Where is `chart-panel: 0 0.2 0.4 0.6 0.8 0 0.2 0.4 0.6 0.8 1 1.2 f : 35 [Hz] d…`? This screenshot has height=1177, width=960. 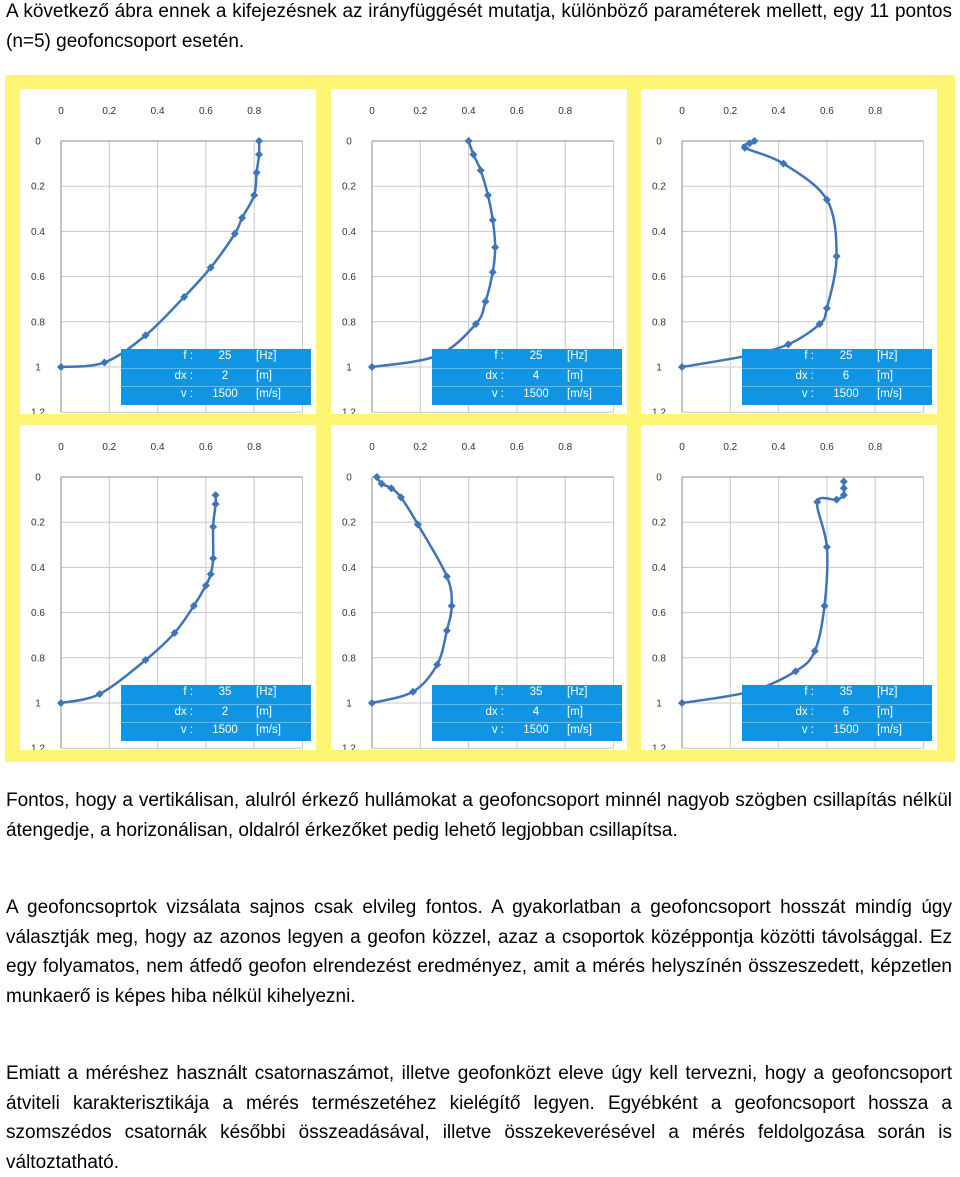
chart-panel: 0 0.2 0.4 0.6 0.8 0 0.2 0.4 0.6 0.8 1 1.2 f : 35 [Hz] d… is located at coordinates (168, 587).